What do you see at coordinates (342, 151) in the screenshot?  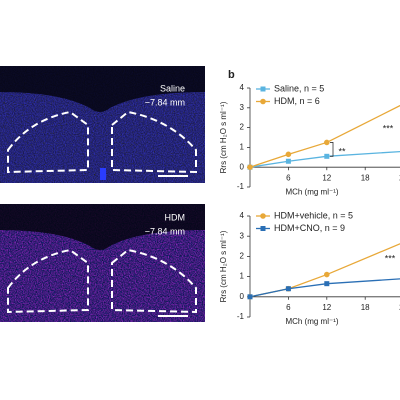 I see `annotation: **` at bounding box center [342, 151].